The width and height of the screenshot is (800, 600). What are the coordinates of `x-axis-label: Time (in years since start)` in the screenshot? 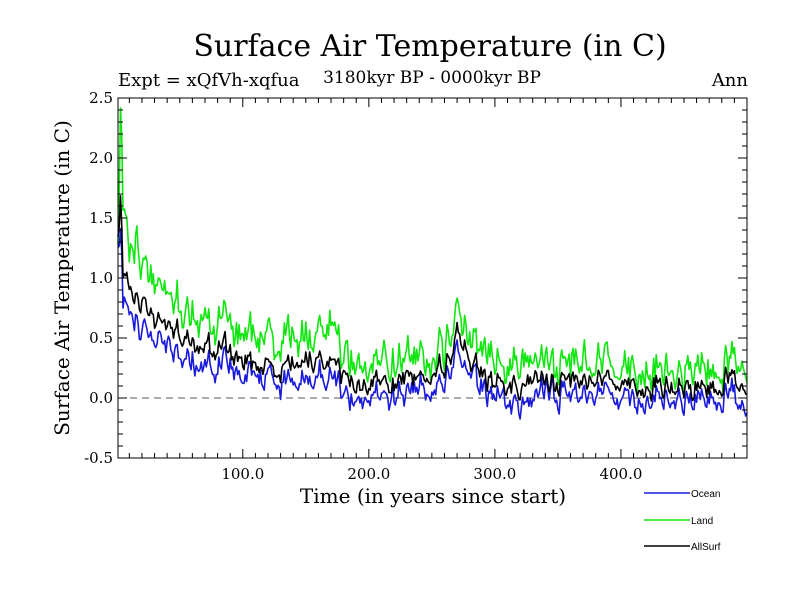 It's located at (433, 496).